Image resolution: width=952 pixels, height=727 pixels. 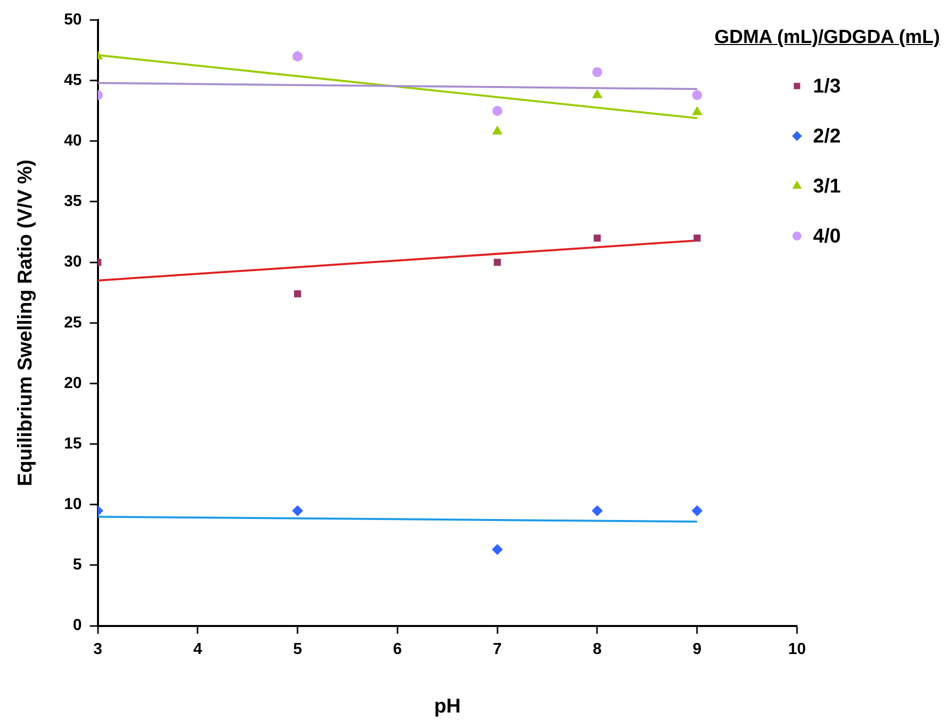 What do you see at coordinates (827, 87) in the screenshot?
I see `legend-label: 1/3` at bounding box center [827, 87].